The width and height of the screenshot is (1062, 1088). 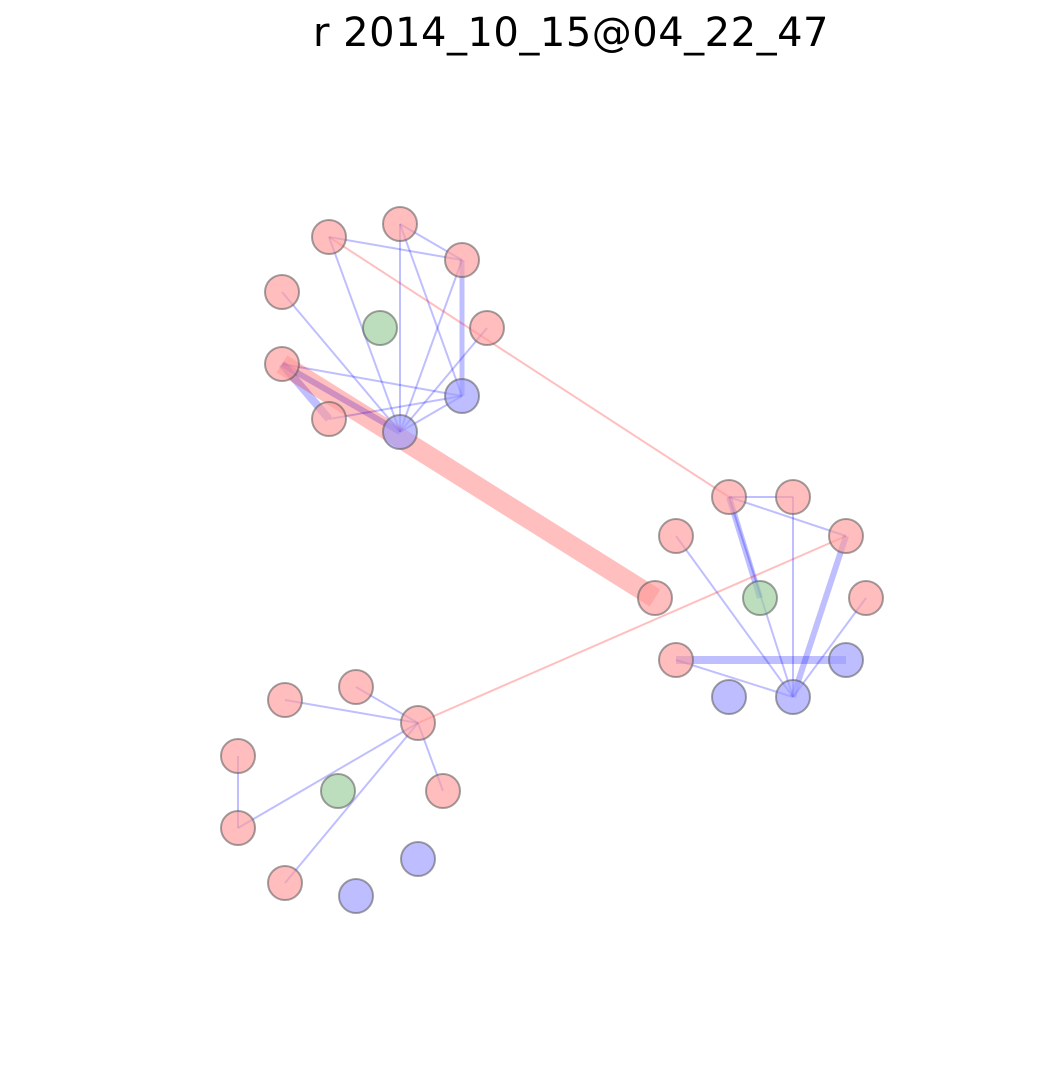 I want to click on edge-b2-b10, so click(x=734, y=616).